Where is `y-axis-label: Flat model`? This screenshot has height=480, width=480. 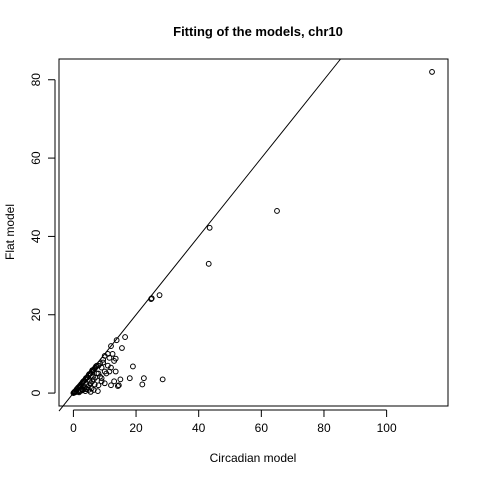
y-axis-label: Flat model is located at coordinates (10, 232).